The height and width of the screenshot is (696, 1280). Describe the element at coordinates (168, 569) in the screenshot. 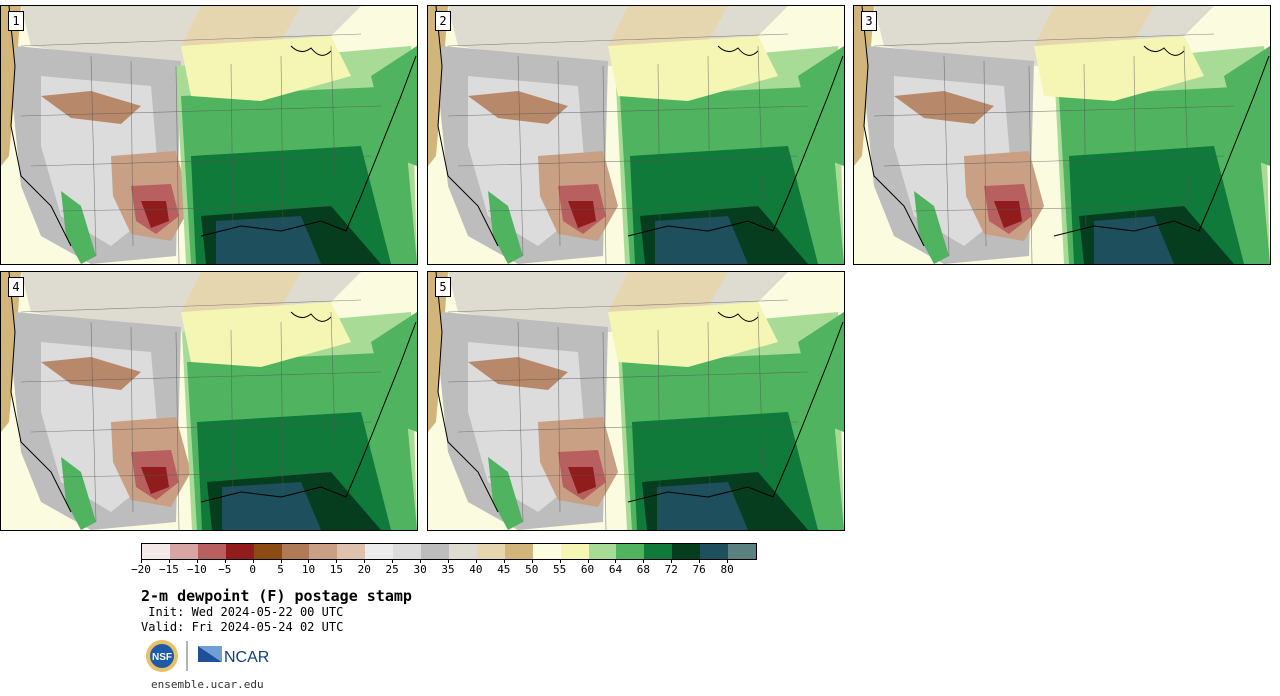

I see `colorbar-tick-label: −15` at that location.